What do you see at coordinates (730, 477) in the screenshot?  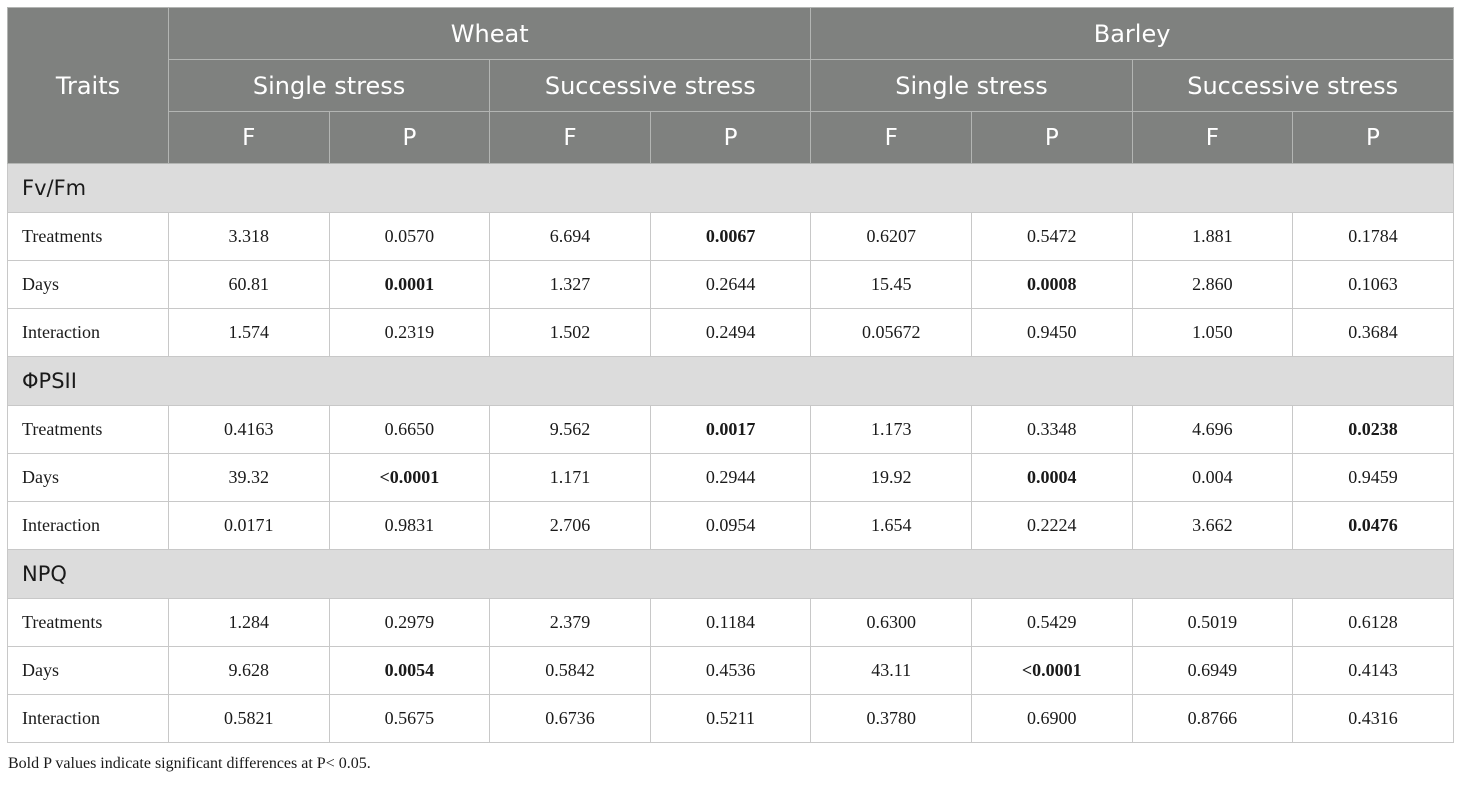 I see `p-value-cell: 0.2944` at bounding box center [730, 477].